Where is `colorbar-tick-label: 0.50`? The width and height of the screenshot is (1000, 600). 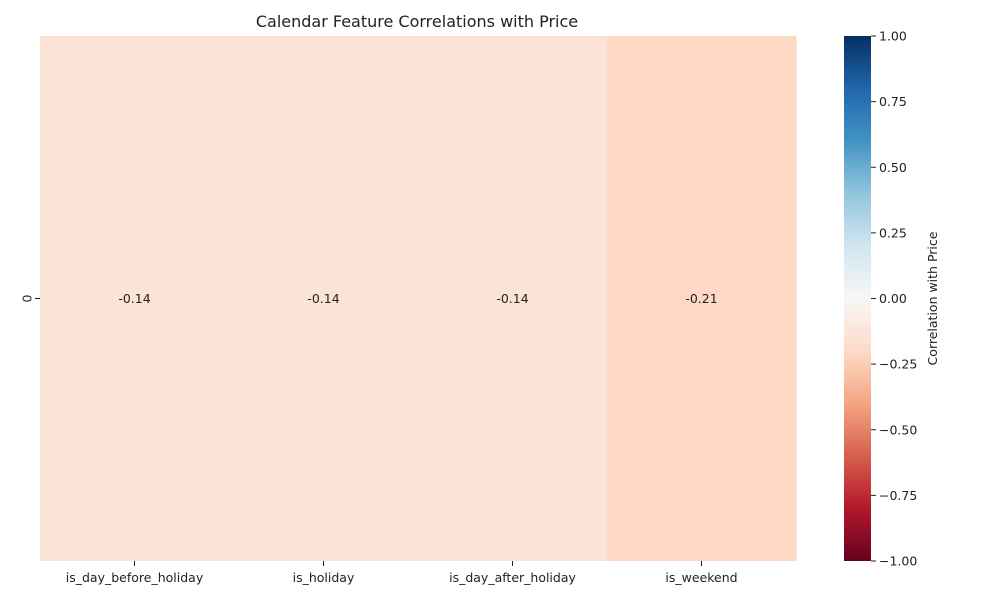 colorbar-tick-label: 0.50 is located at coordinates (893, 167).